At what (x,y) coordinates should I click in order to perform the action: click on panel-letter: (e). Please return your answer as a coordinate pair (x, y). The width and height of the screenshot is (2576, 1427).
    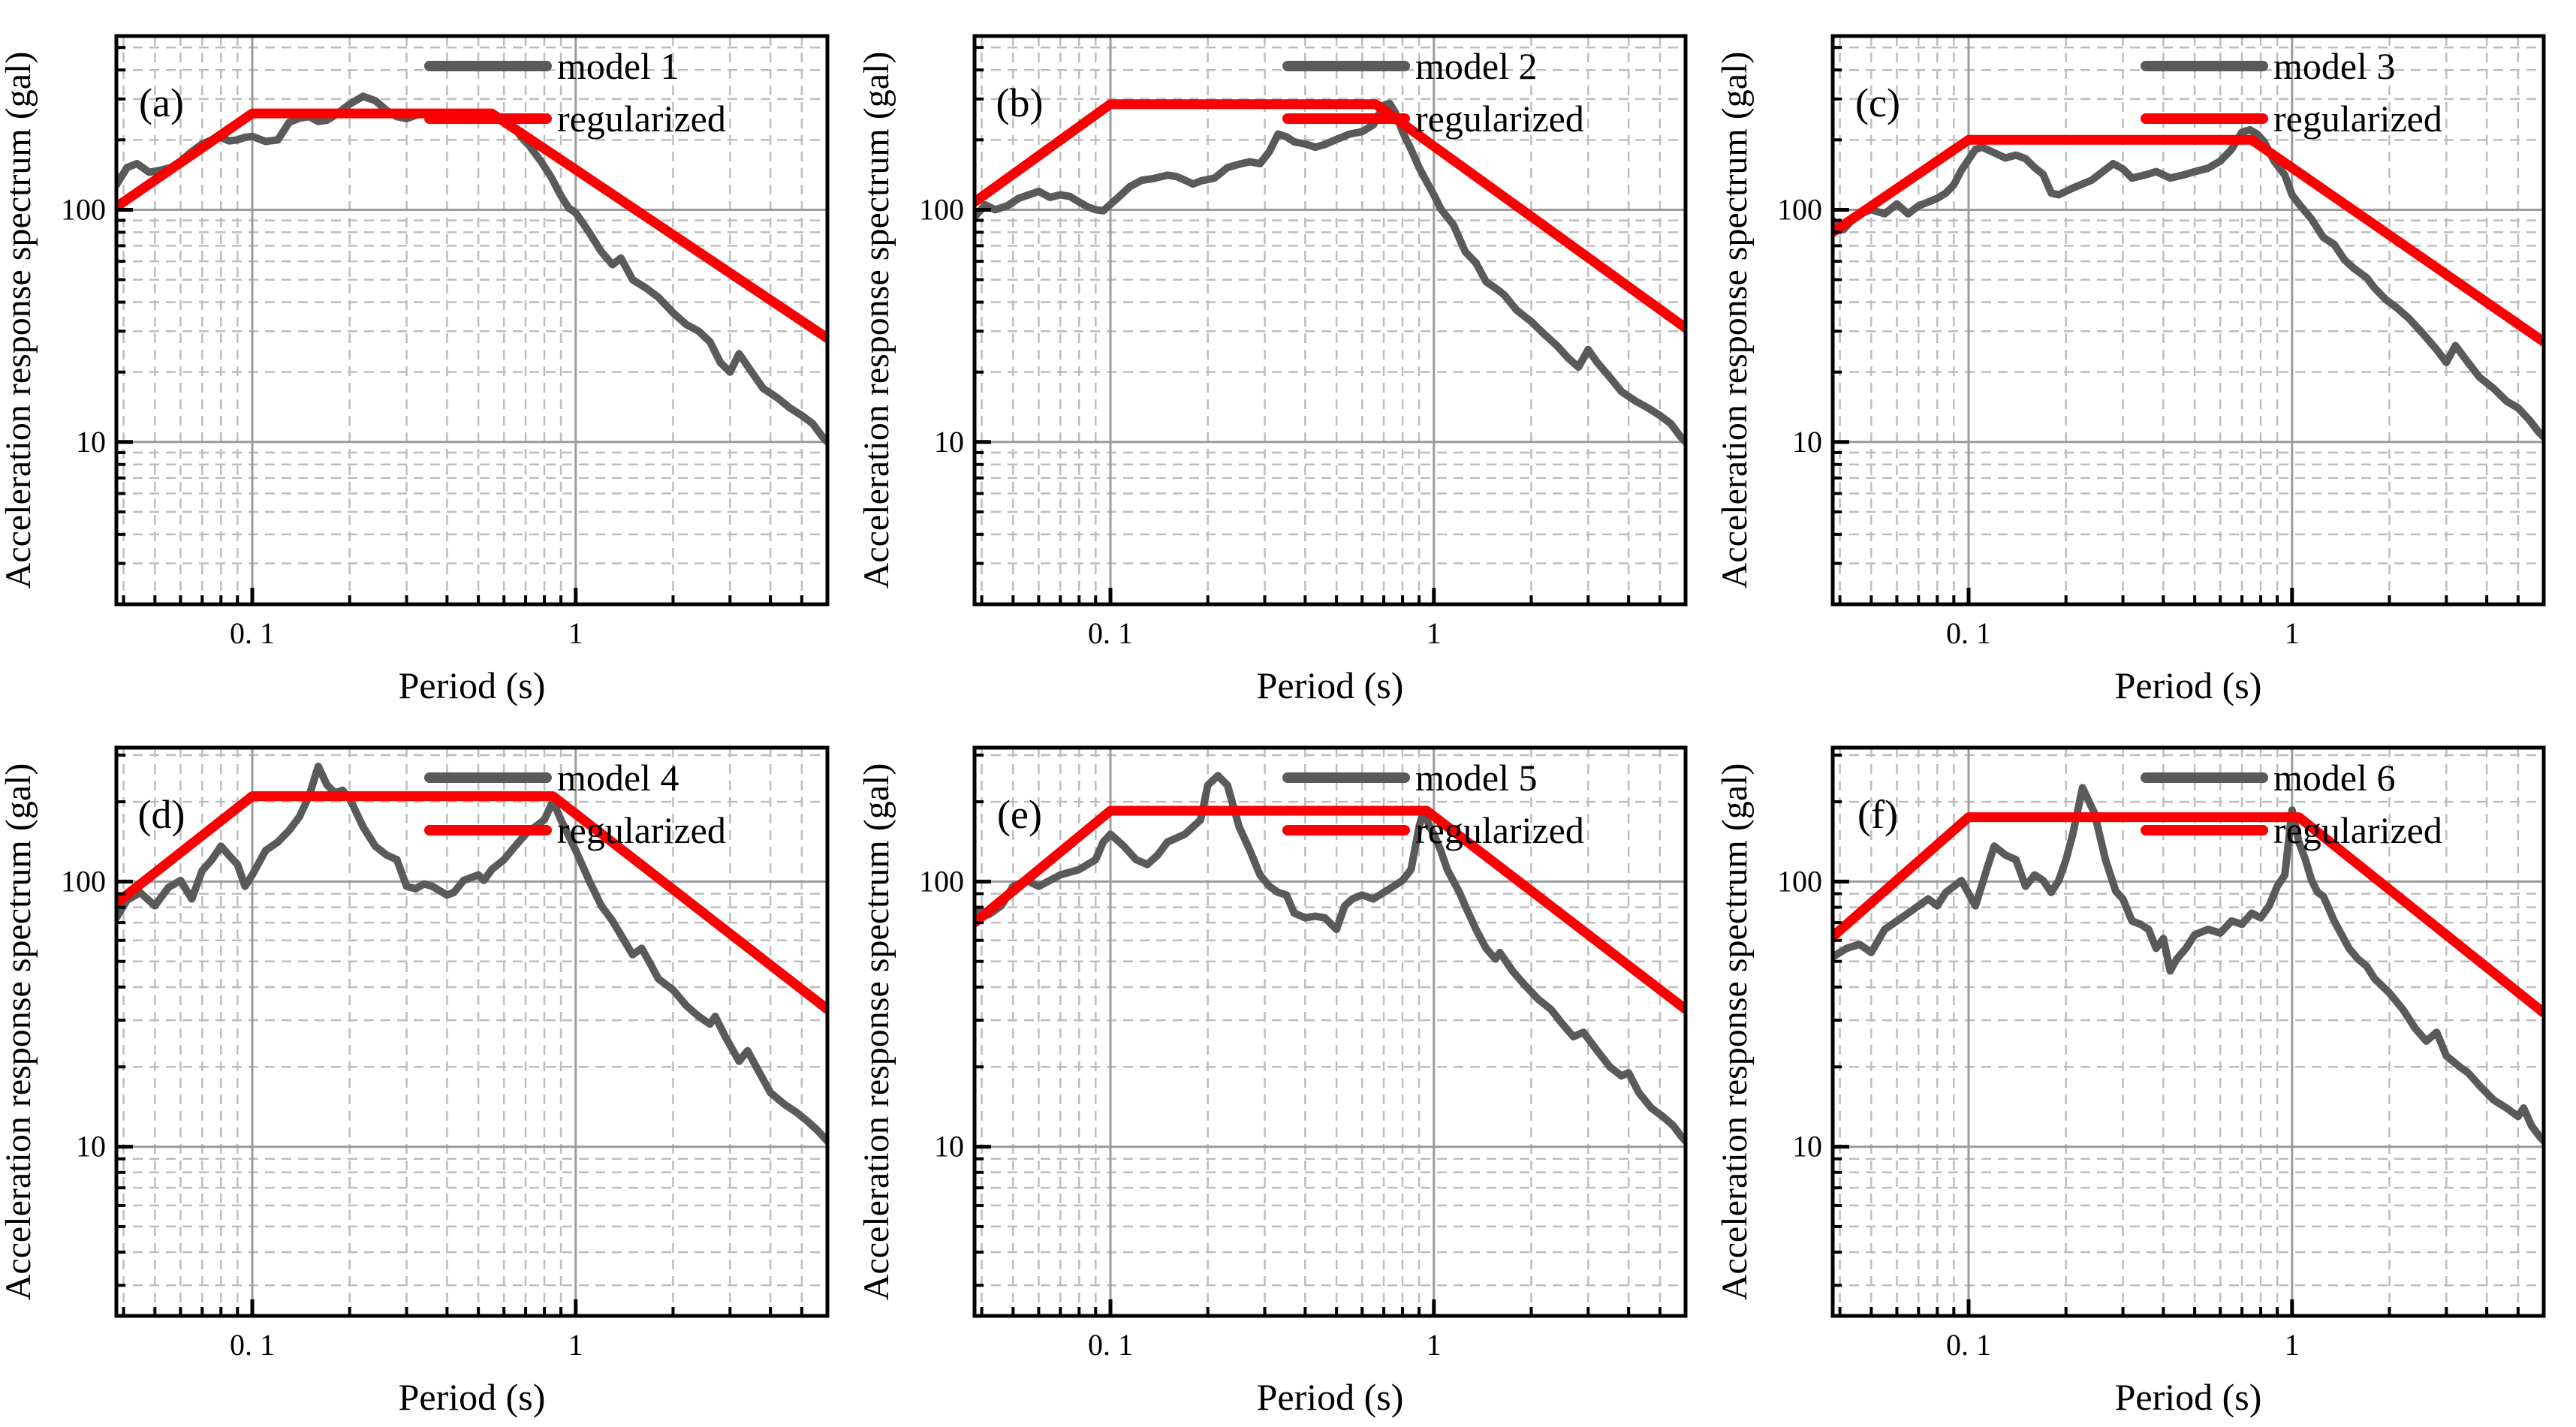
    Looking at the image, I should click on (1019, 814).